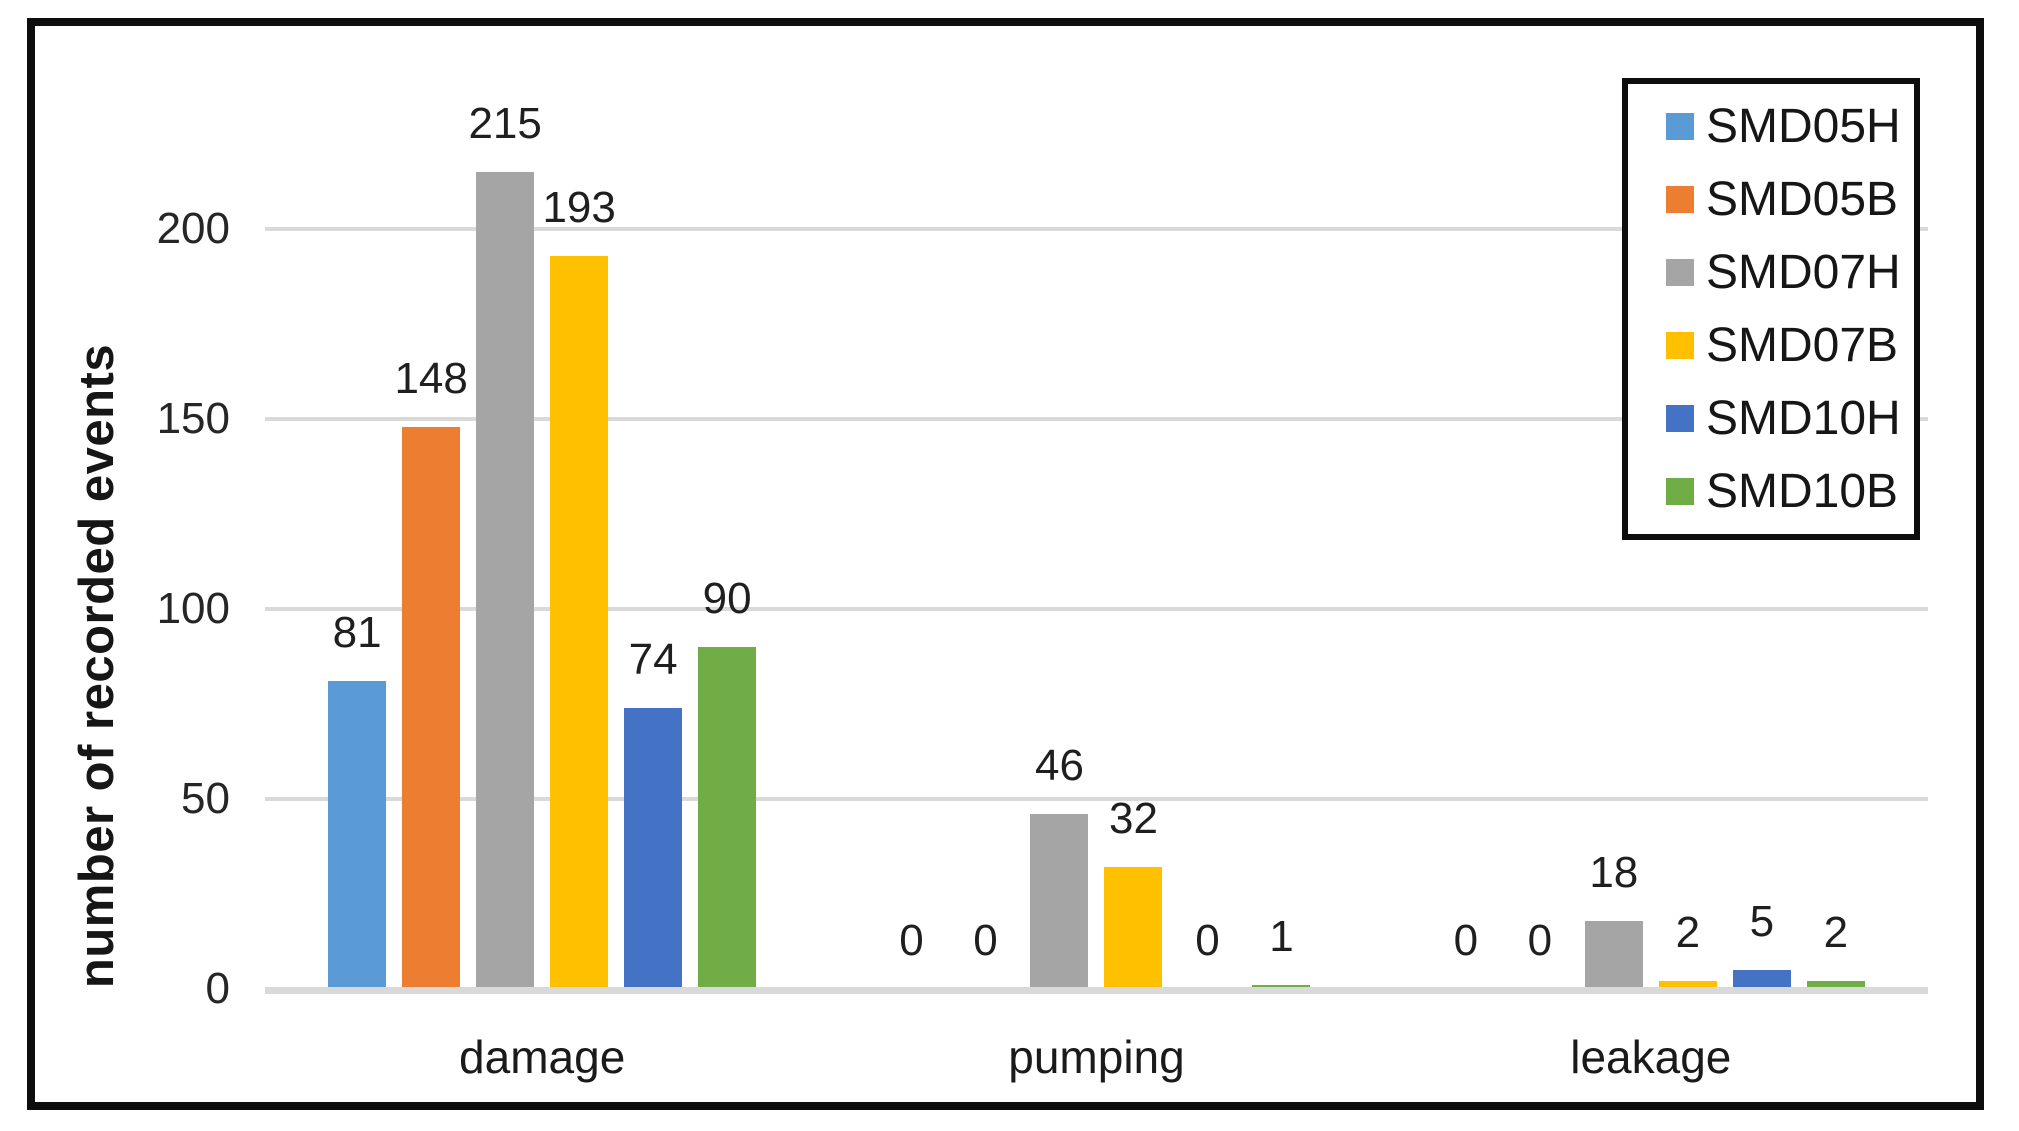 This screenshot has height=1131, width=2019. Describe the element at coordinates (1802, 199) in the screenshot. I see `legend-label: SMD05B` at that location.